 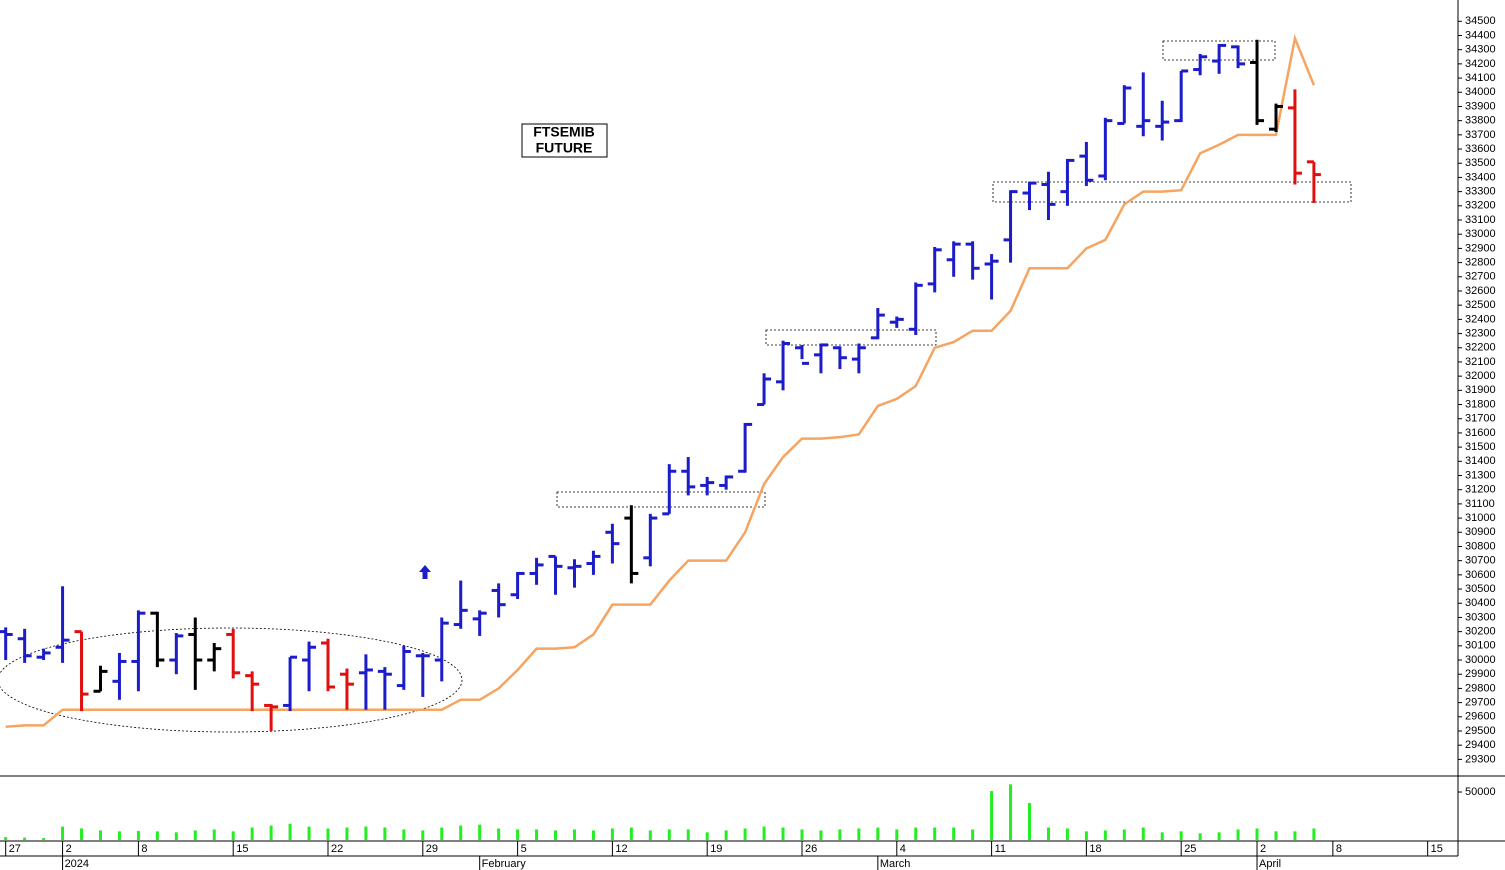 I want to click on x-tick-label: 18, so click(x=1095, y=849).